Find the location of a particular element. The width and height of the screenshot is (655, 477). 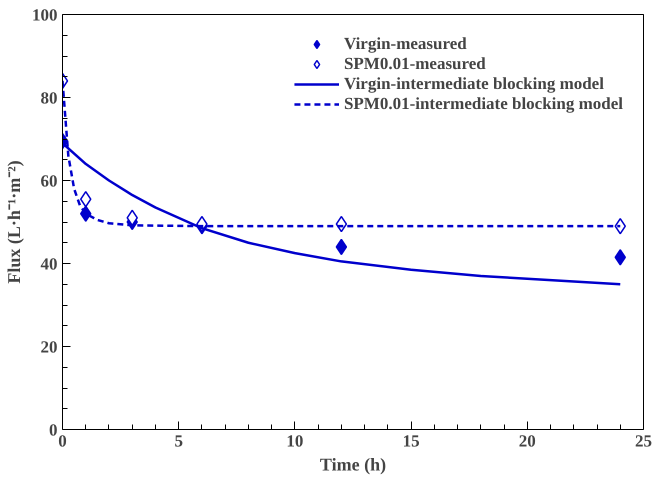

legend-label: Virgin-intermediate blocking model is located at coordinates (474, 84).